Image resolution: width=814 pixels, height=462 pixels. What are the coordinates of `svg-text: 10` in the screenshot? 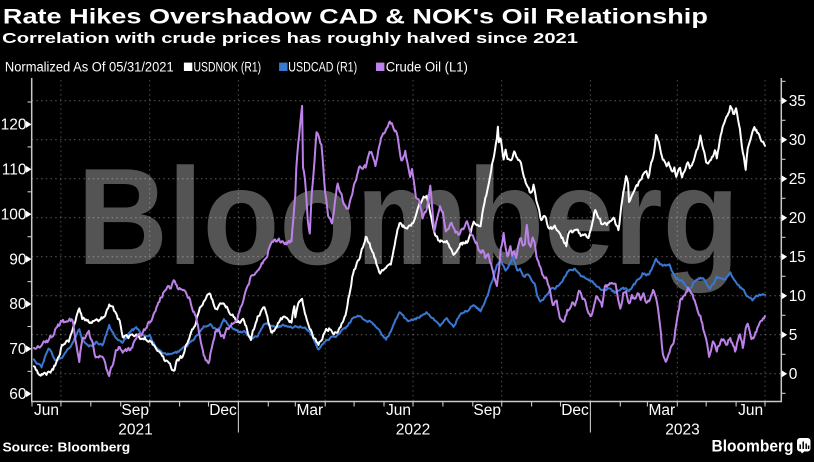 It's located at (798, 296).